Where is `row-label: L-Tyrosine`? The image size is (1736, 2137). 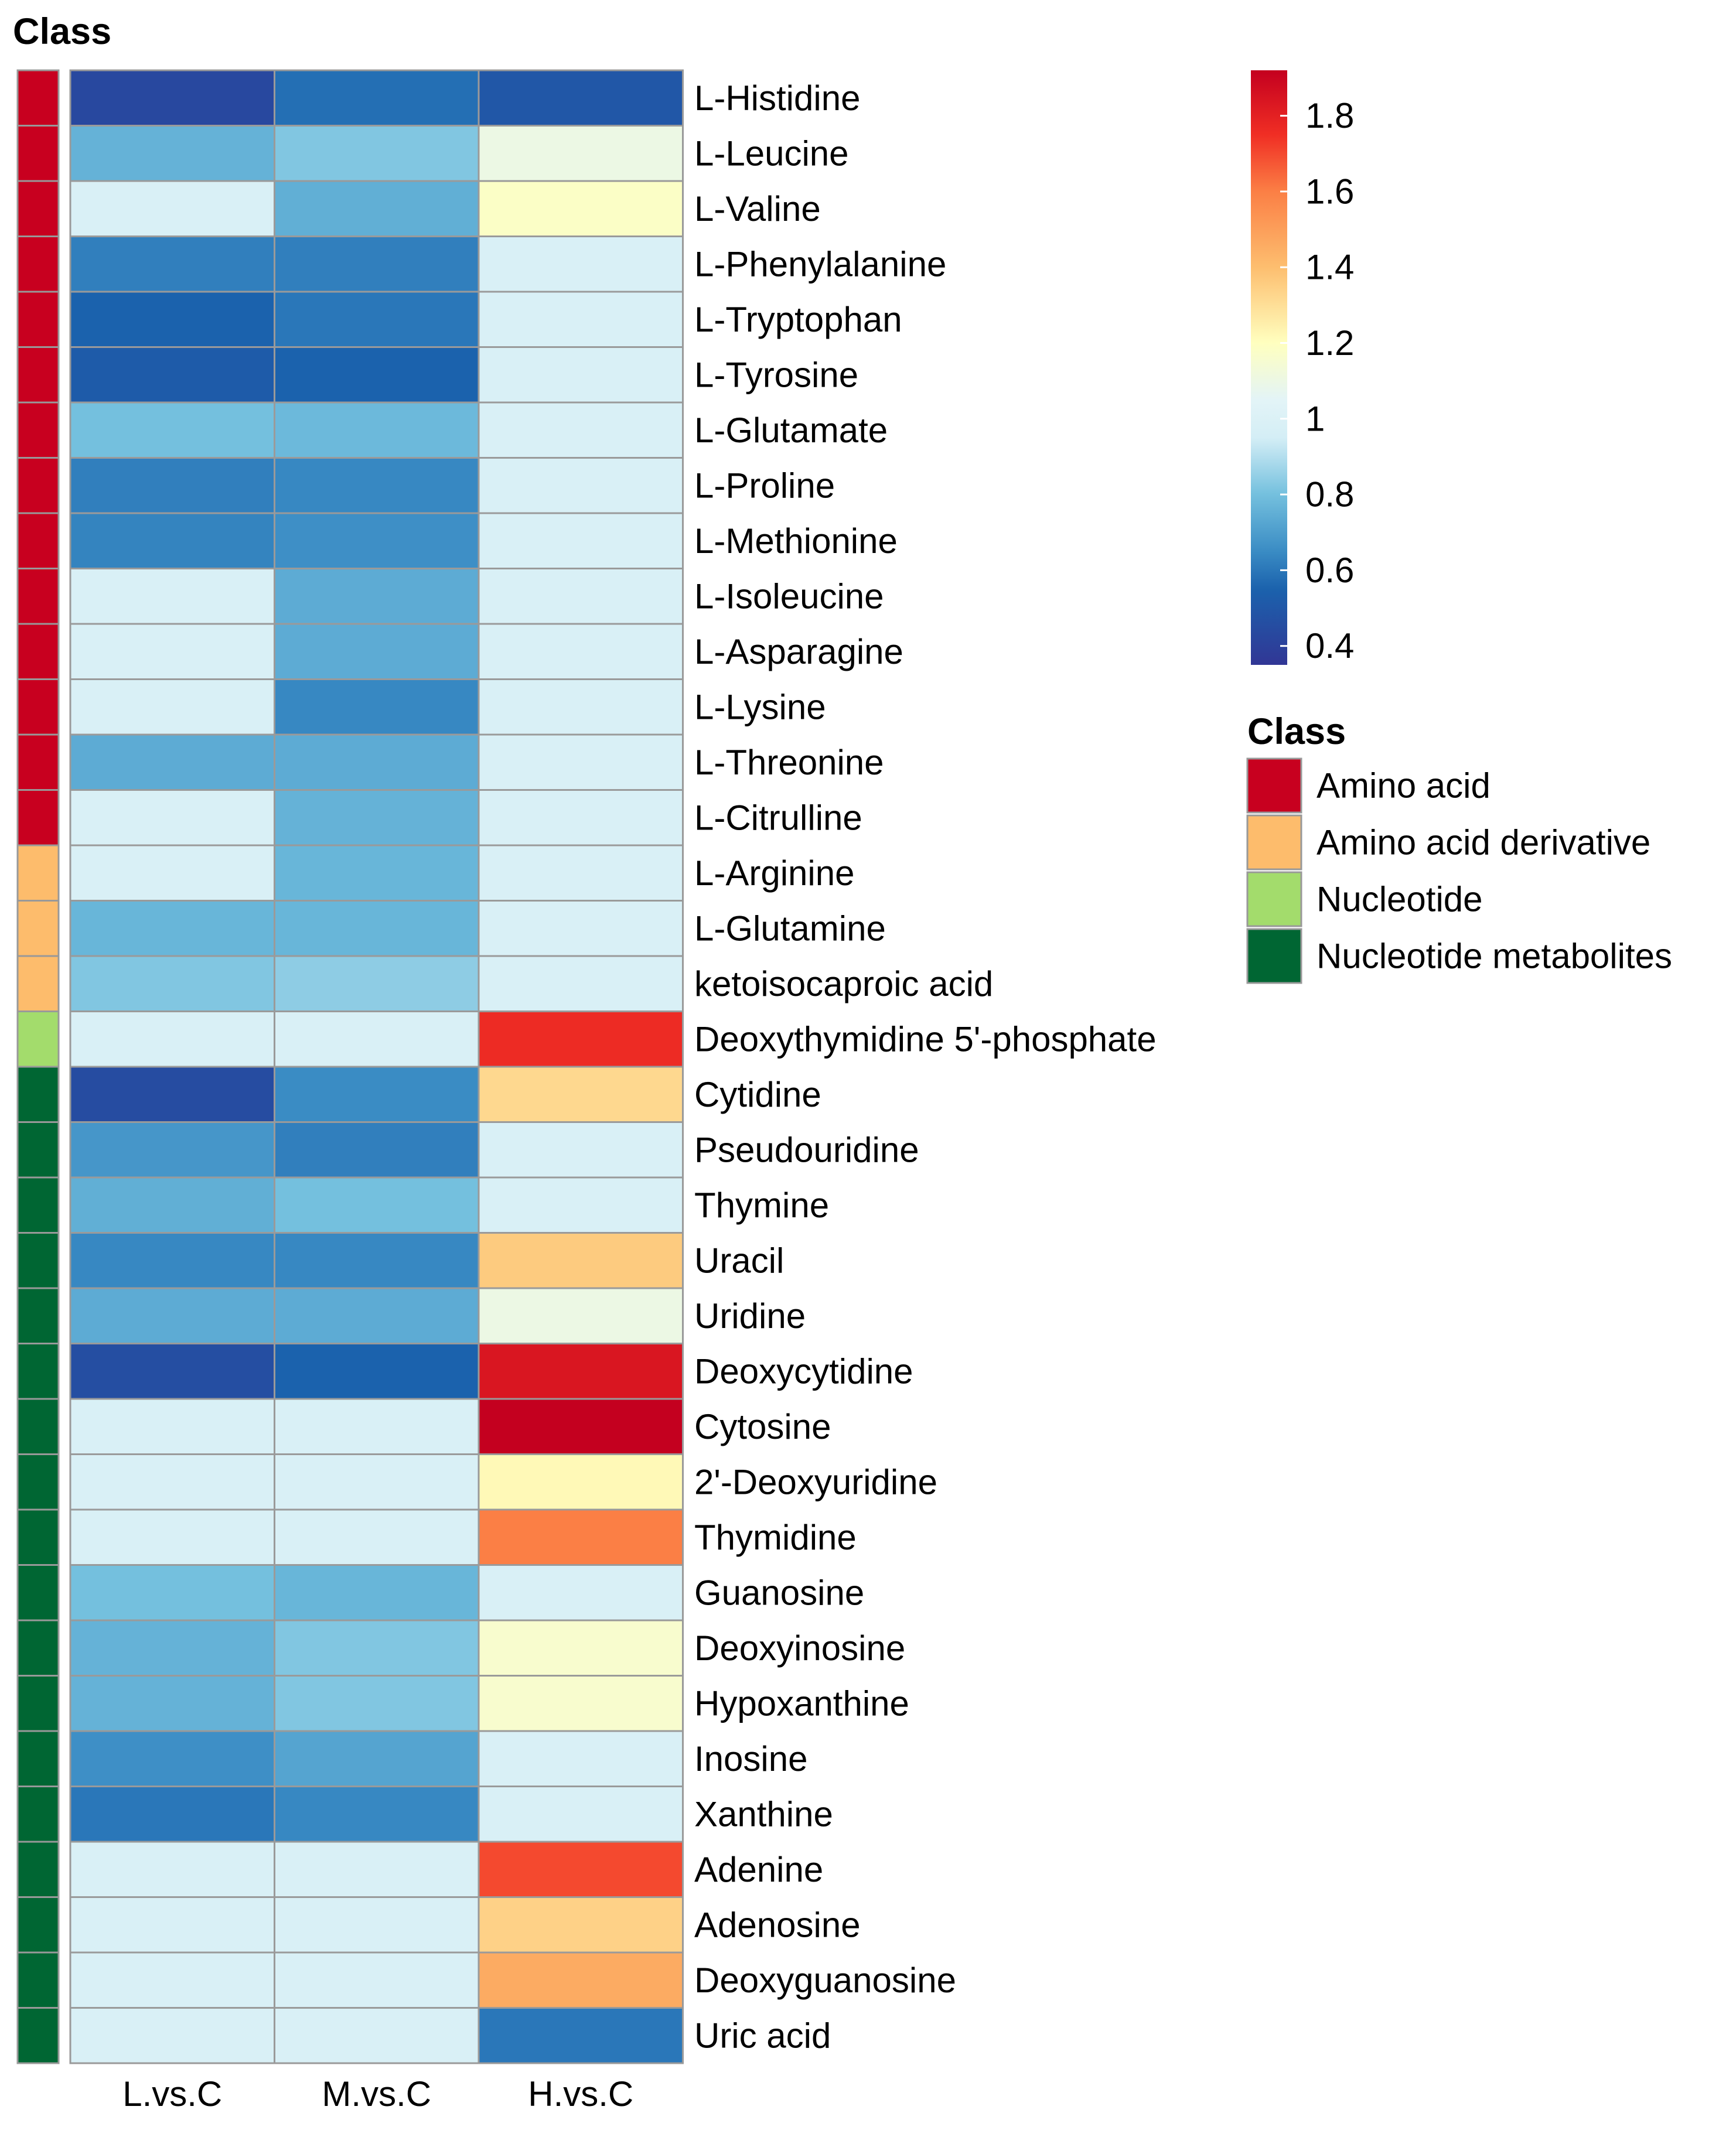
row-label: L-Tyrosine is located at coordinates (776, 374).